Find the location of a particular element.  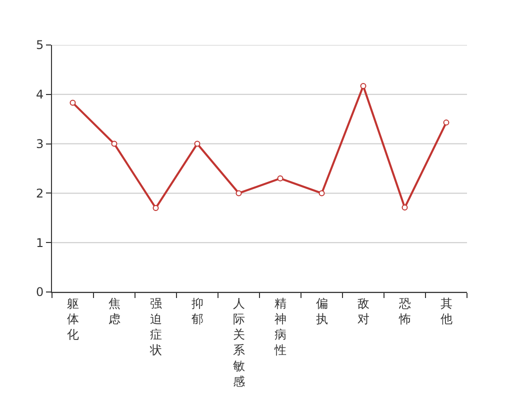

x-tick-label: 敌对 is located at coordinates (363, 311).